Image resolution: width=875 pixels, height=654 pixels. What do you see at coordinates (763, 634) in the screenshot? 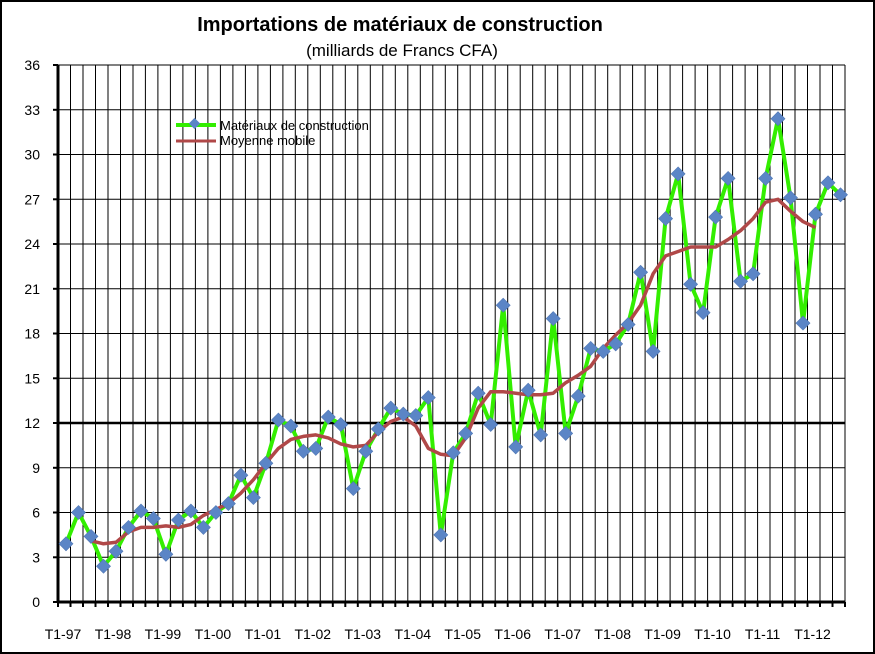
I see `x-tick-label: T1-11` at bounding box center [763, 634].